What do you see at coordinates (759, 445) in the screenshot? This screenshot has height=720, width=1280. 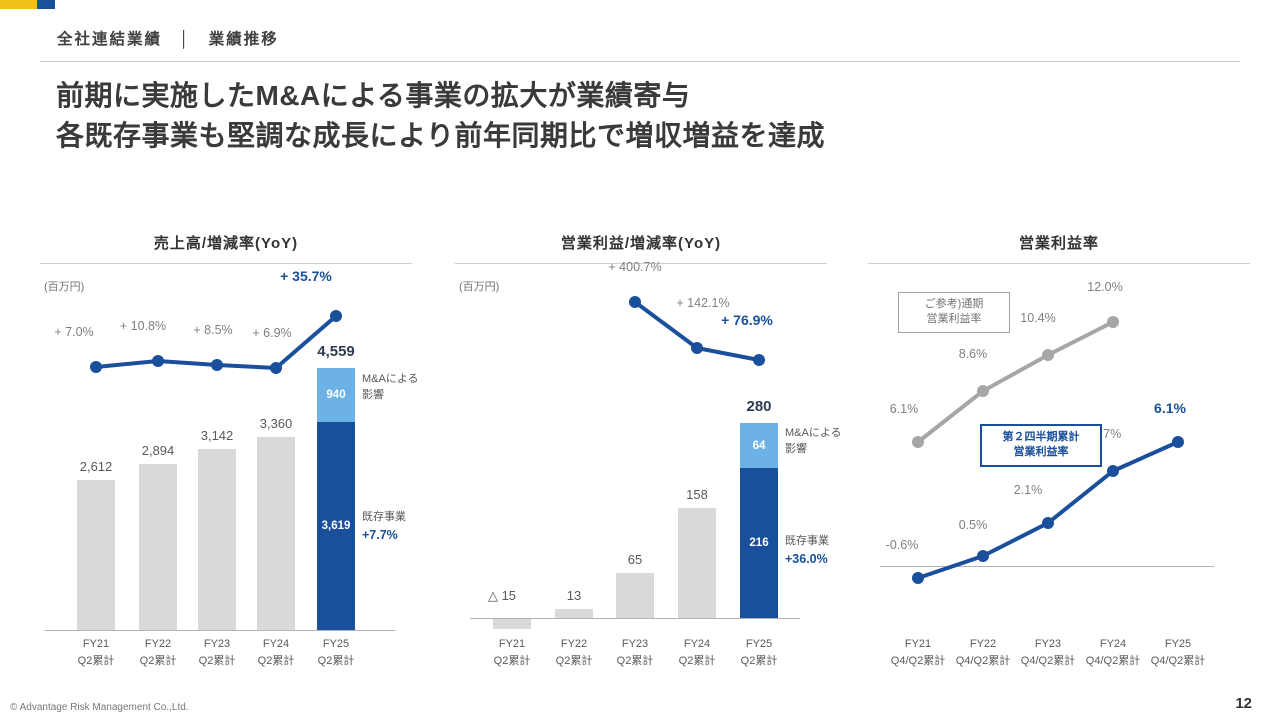 I see `ma-segment-label: 64` at bounding box center [759, 445].